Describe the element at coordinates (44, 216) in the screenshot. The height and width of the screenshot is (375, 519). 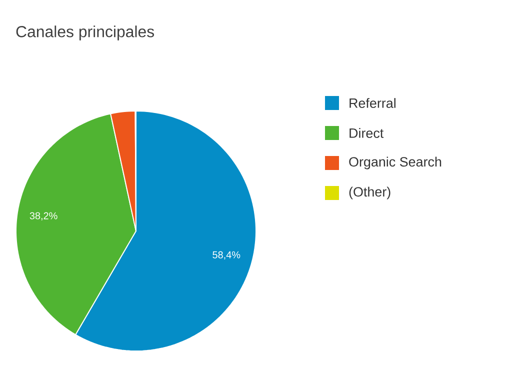
I see `data-label: 38,2%` at that location.